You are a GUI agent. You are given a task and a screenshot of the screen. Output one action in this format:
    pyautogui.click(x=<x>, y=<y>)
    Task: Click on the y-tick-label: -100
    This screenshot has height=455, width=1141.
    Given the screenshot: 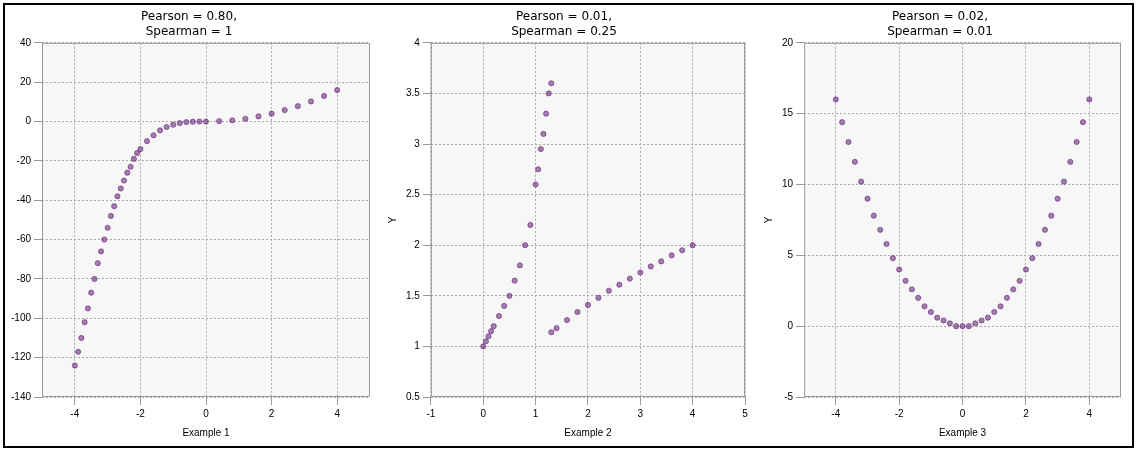 What is the action you would take?
    pyautogui.click(x=21, y=318)
    